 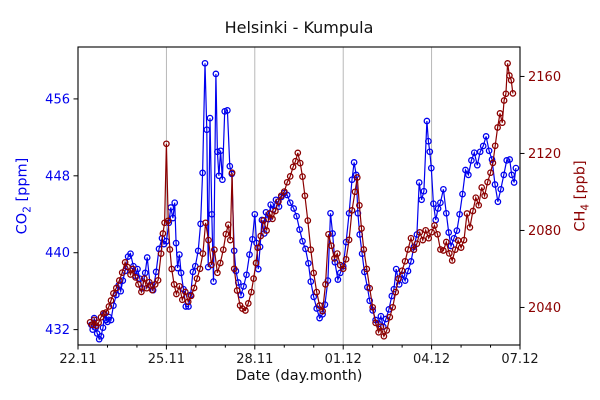 I want to click on y-right-tick-label: 2040, so click(x=544, y=308).